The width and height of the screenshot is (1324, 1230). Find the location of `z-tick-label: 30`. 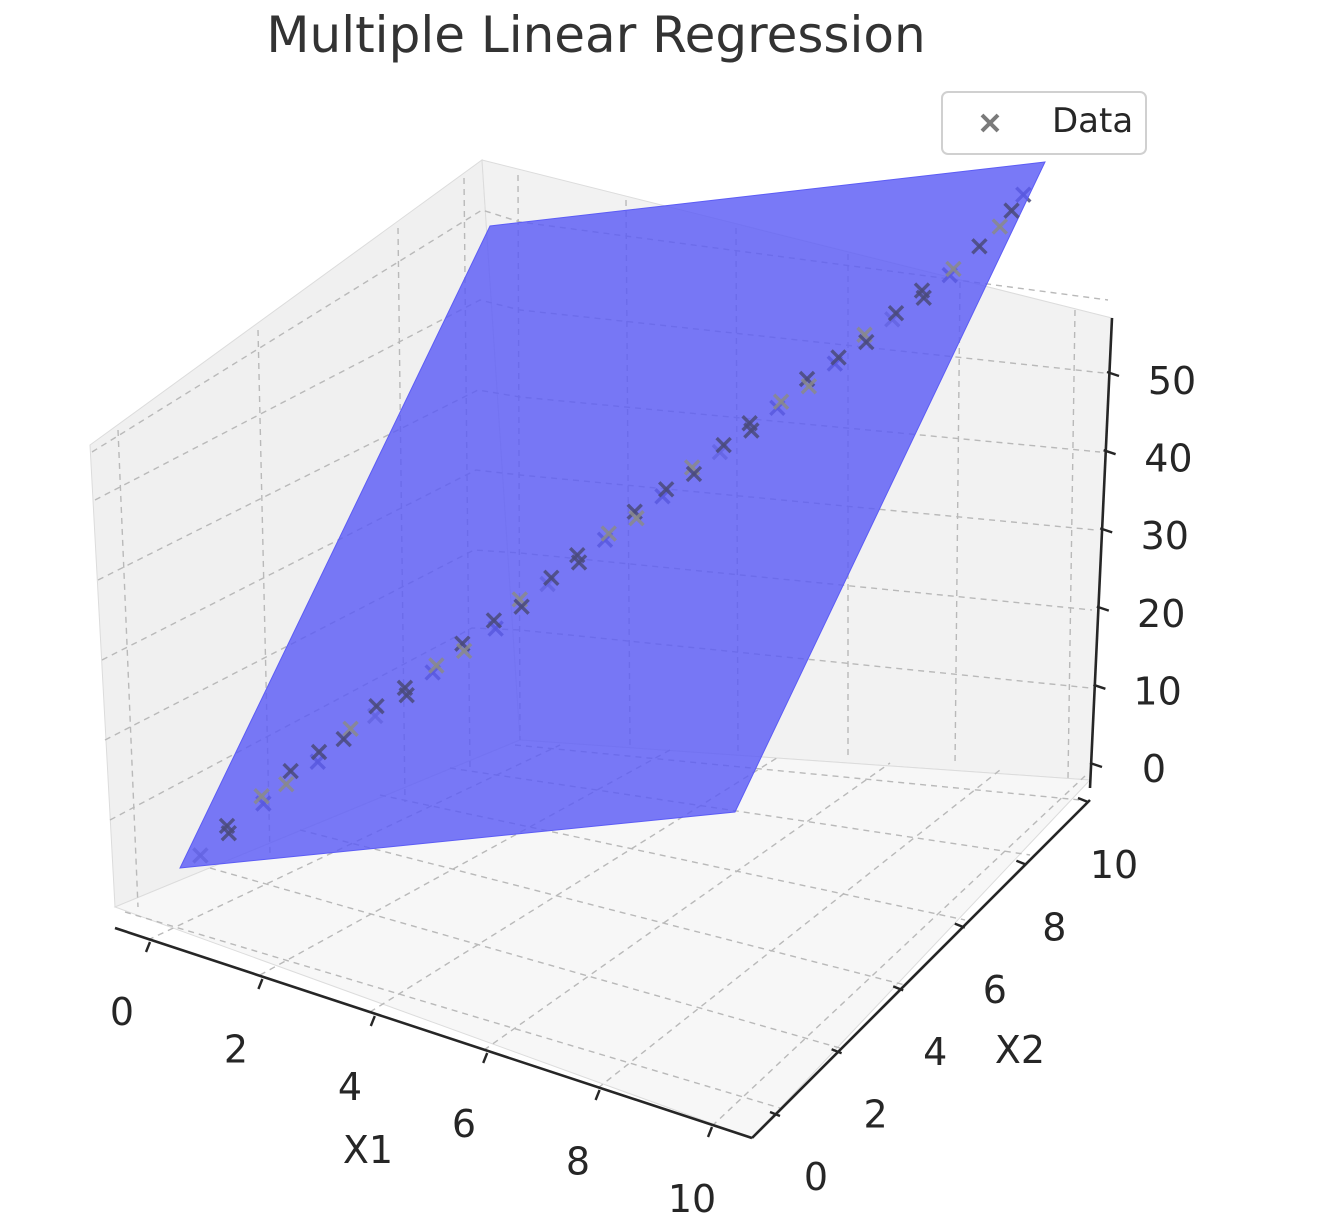

z-tick-label: 30 is located at coordinates (1165, 536).